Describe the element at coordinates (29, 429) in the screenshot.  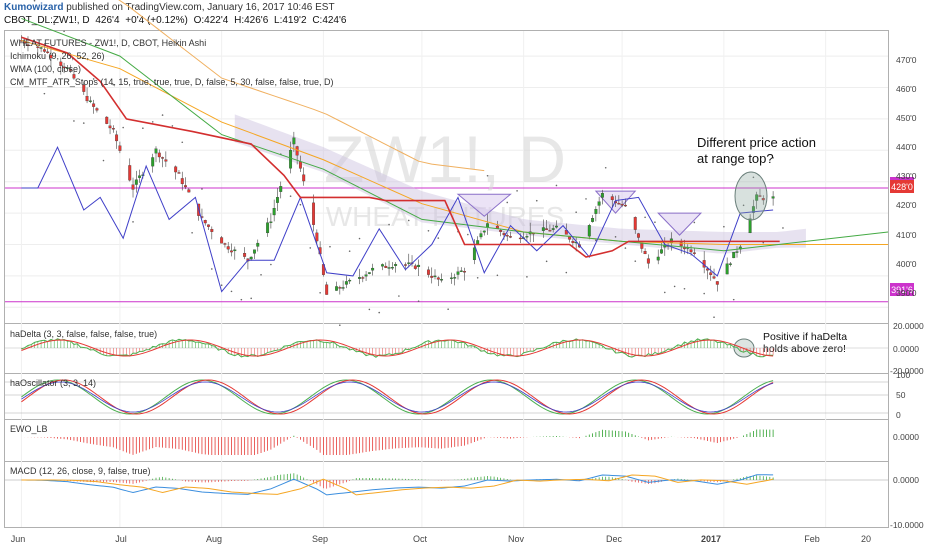
I see `ewo-label: EWO_LB` at that location.